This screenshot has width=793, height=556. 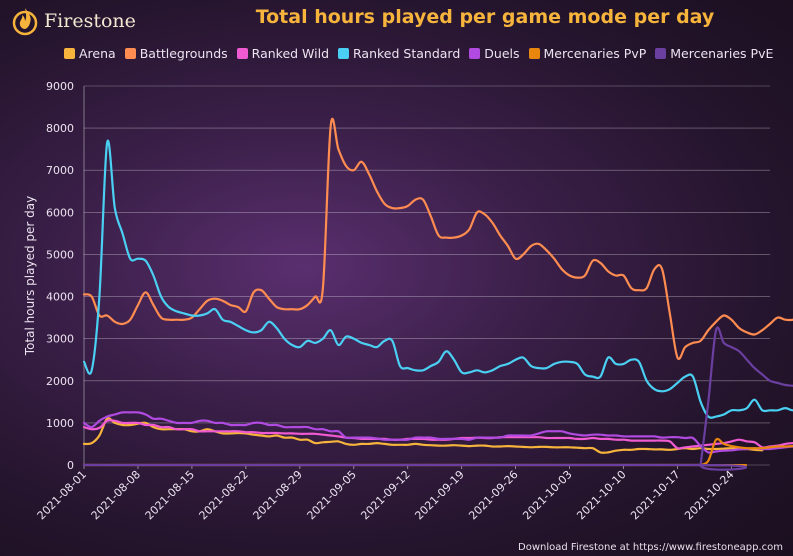 What do you see at coordinates (60, 86) in the screenshot?
I see `y-tick-label: 9000` at bounding box center [60, 86].